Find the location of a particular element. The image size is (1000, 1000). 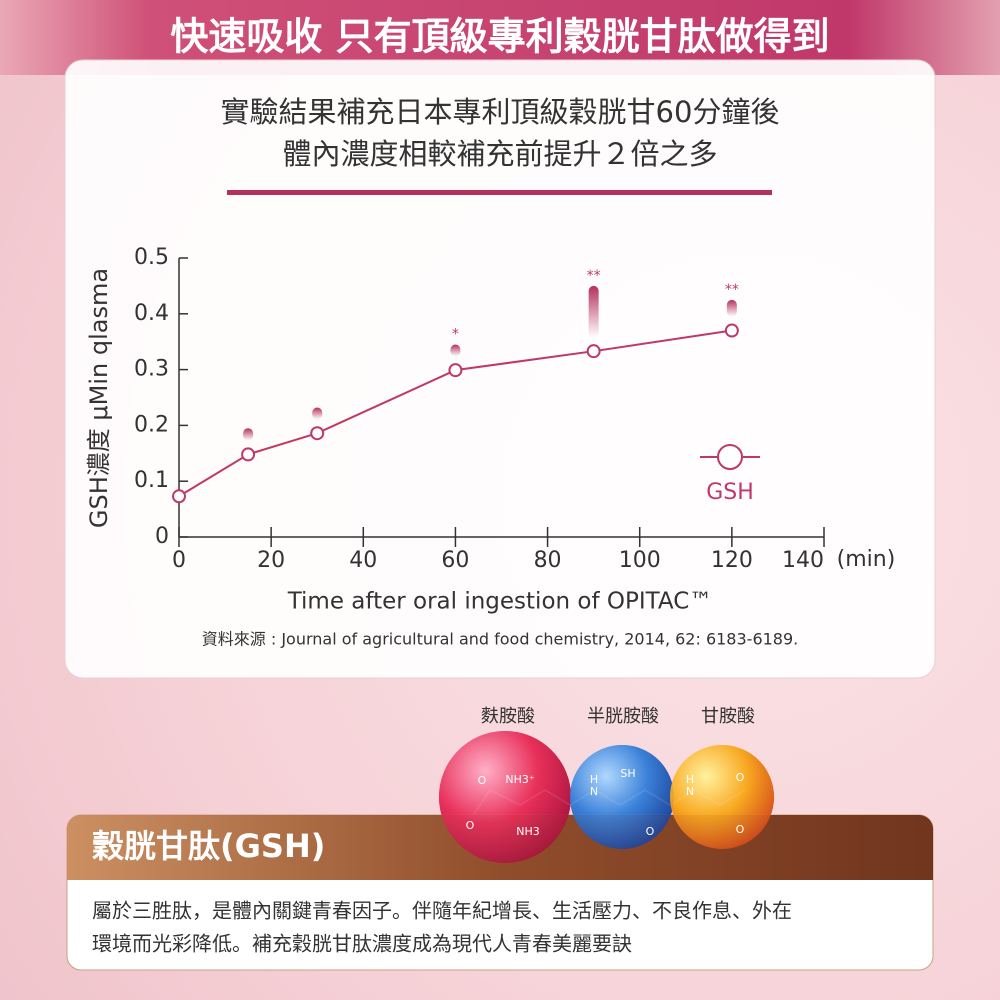

x-unit: (min) is located at coordinates (866, 559).